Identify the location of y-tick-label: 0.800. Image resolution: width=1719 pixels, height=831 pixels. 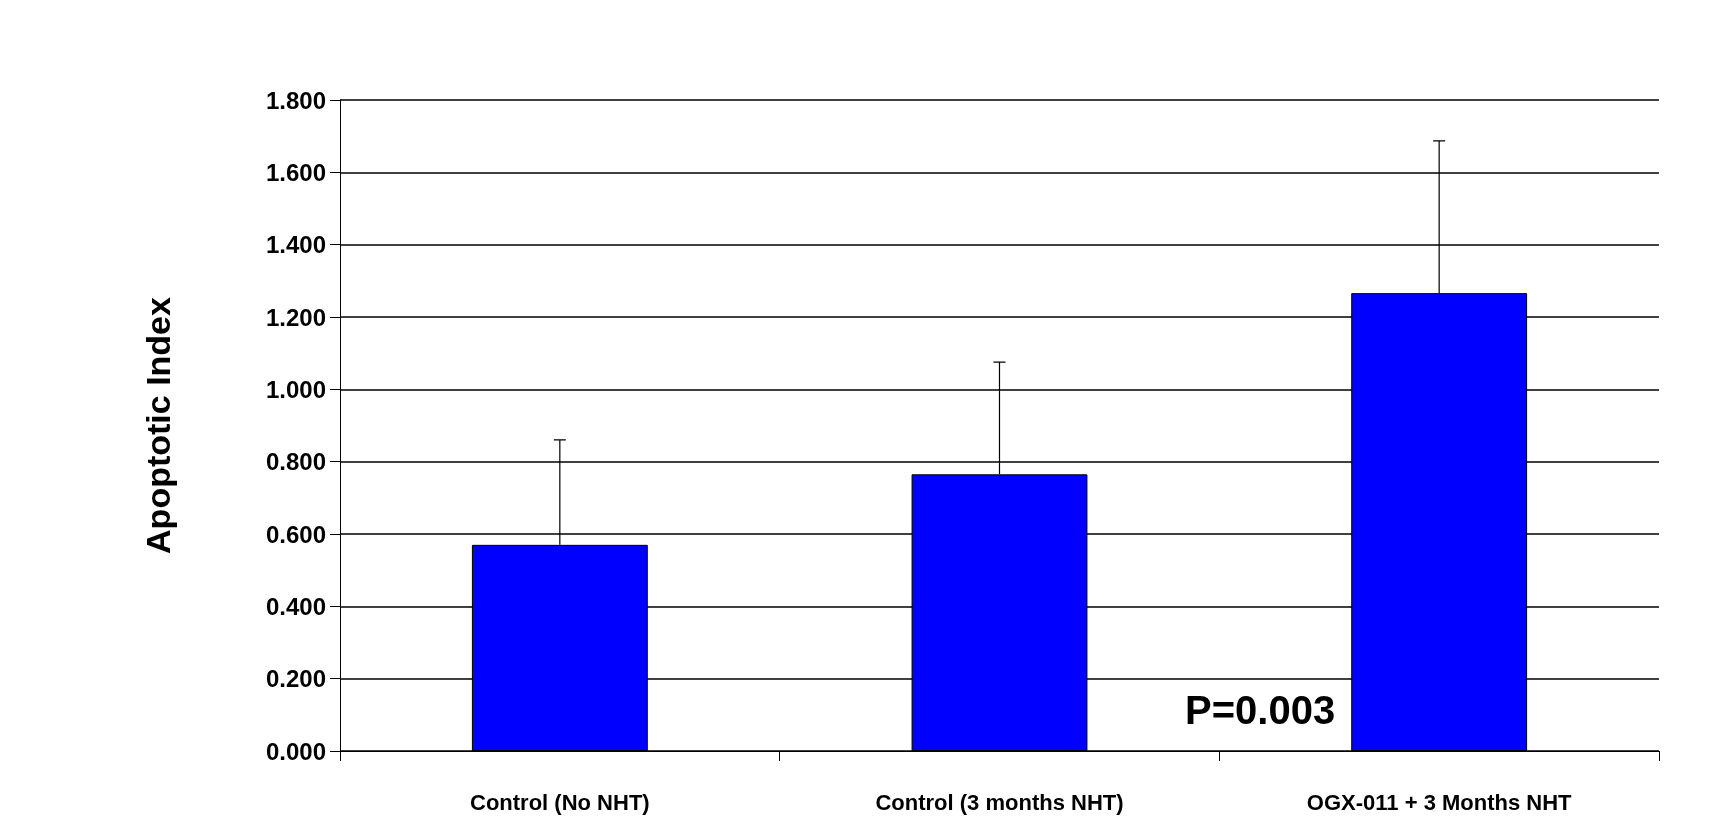
(295, 462).